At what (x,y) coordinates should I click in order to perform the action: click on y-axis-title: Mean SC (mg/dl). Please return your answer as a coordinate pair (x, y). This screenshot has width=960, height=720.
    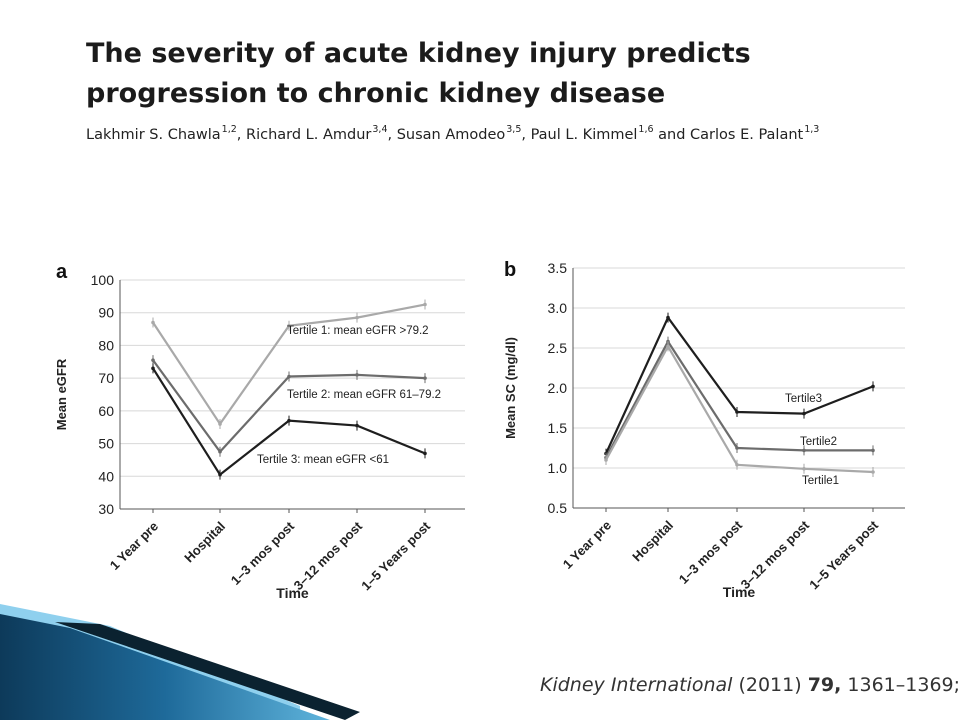
    Looking at the image, I should click on (510, 388).